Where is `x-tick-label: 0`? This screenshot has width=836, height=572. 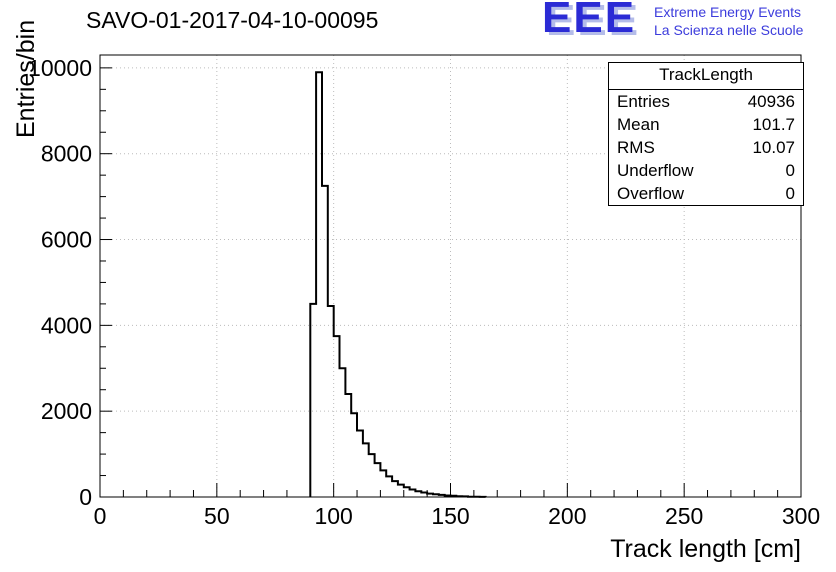
x-tick-label: 0 is located at coordinates (100, 516).